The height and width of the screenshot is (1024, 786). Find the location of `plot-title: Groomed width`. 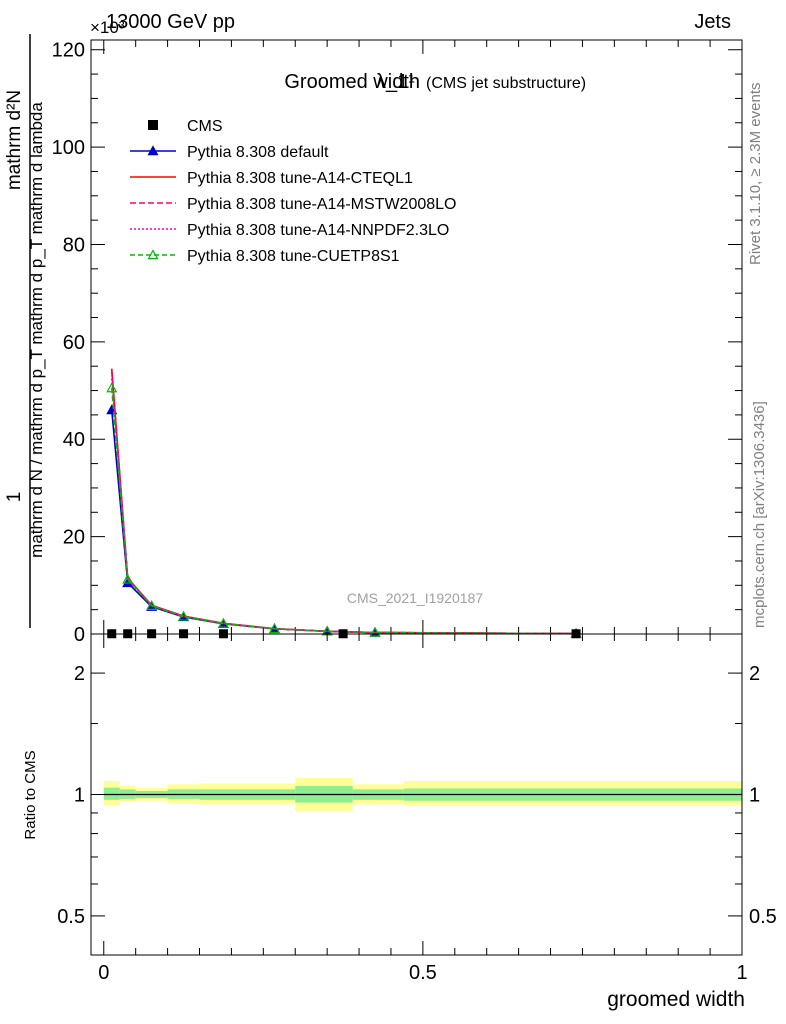

plot-title: Groomed width is located at coordinates (352, 82).